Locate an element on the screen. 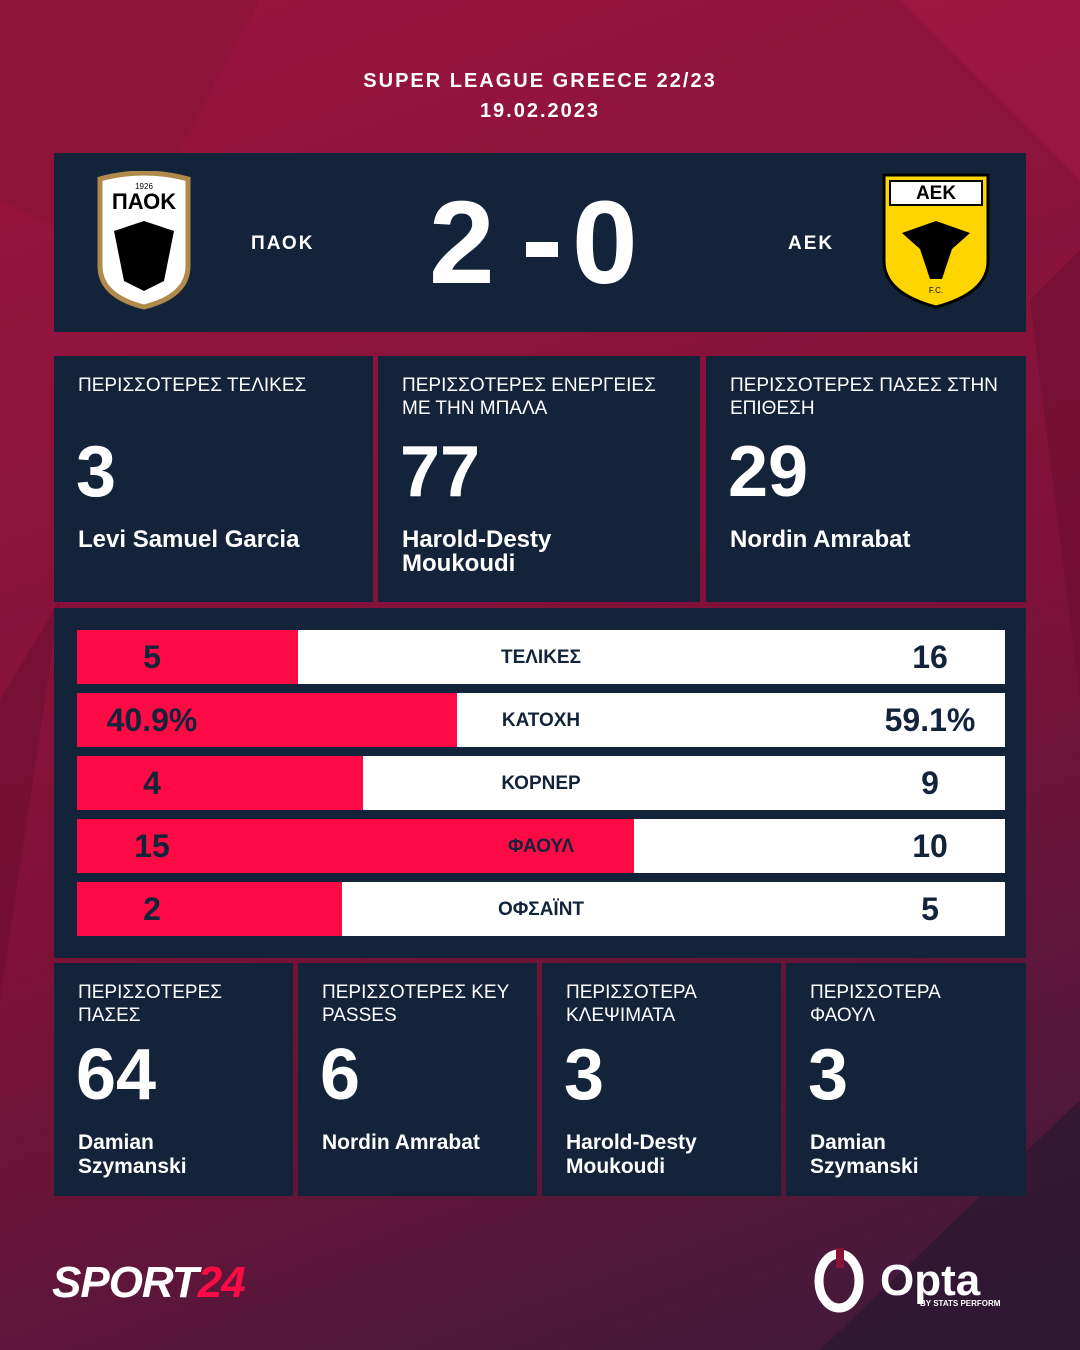  stat-name: ΦΑΟΥΛ is located at coordinates (541, 846).